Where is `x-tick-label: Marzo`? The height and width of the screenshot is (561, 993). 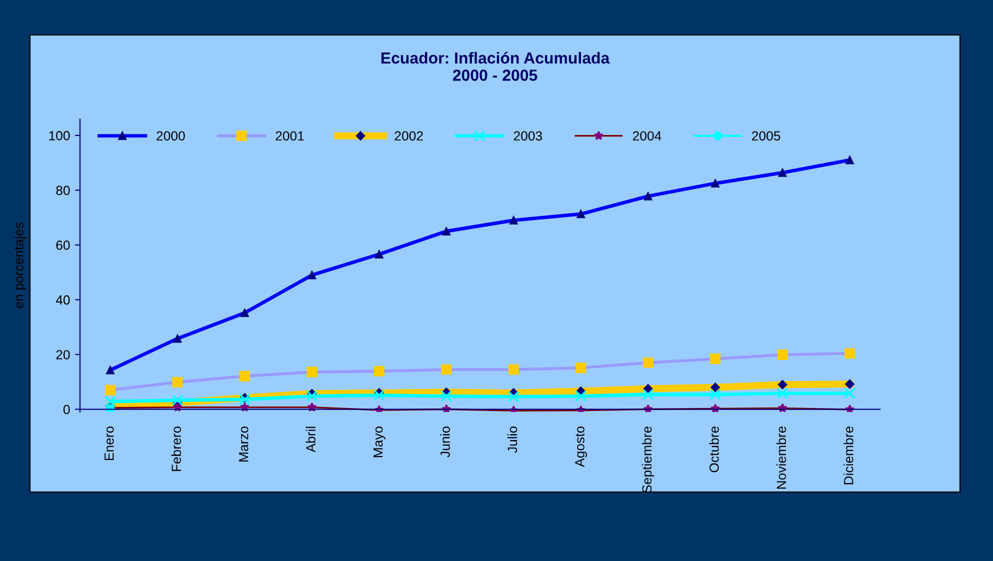
x-tick-label: Marzo is located at coordinates (243, 444).